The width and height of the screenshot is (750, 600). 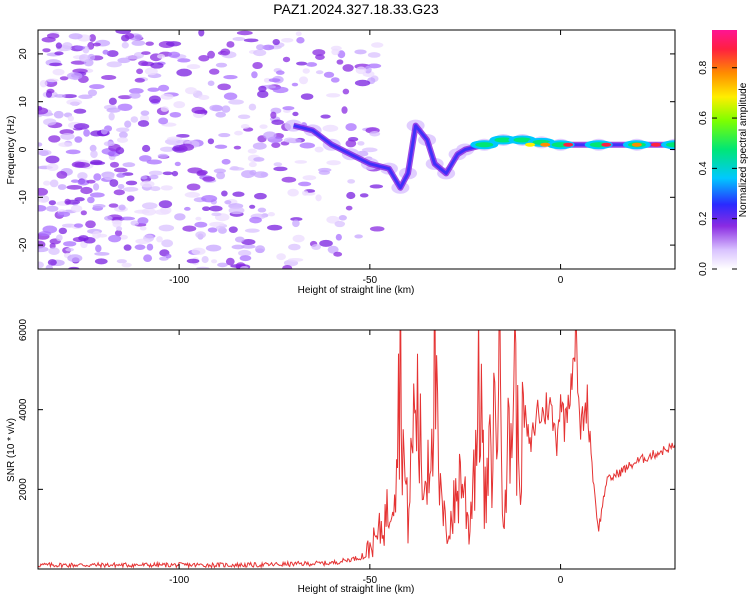 I want to click on colorbar-label: Normalized spectral amplitude, so click(x=743, y=149).